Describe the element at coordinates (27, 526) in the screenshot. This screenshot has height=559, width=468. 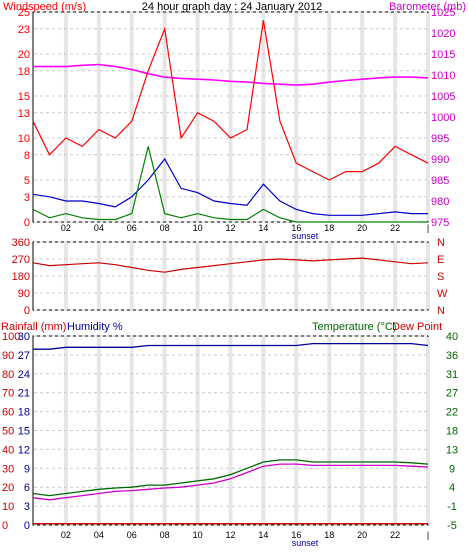
I see `humidity-tick-label: 0` at that location.